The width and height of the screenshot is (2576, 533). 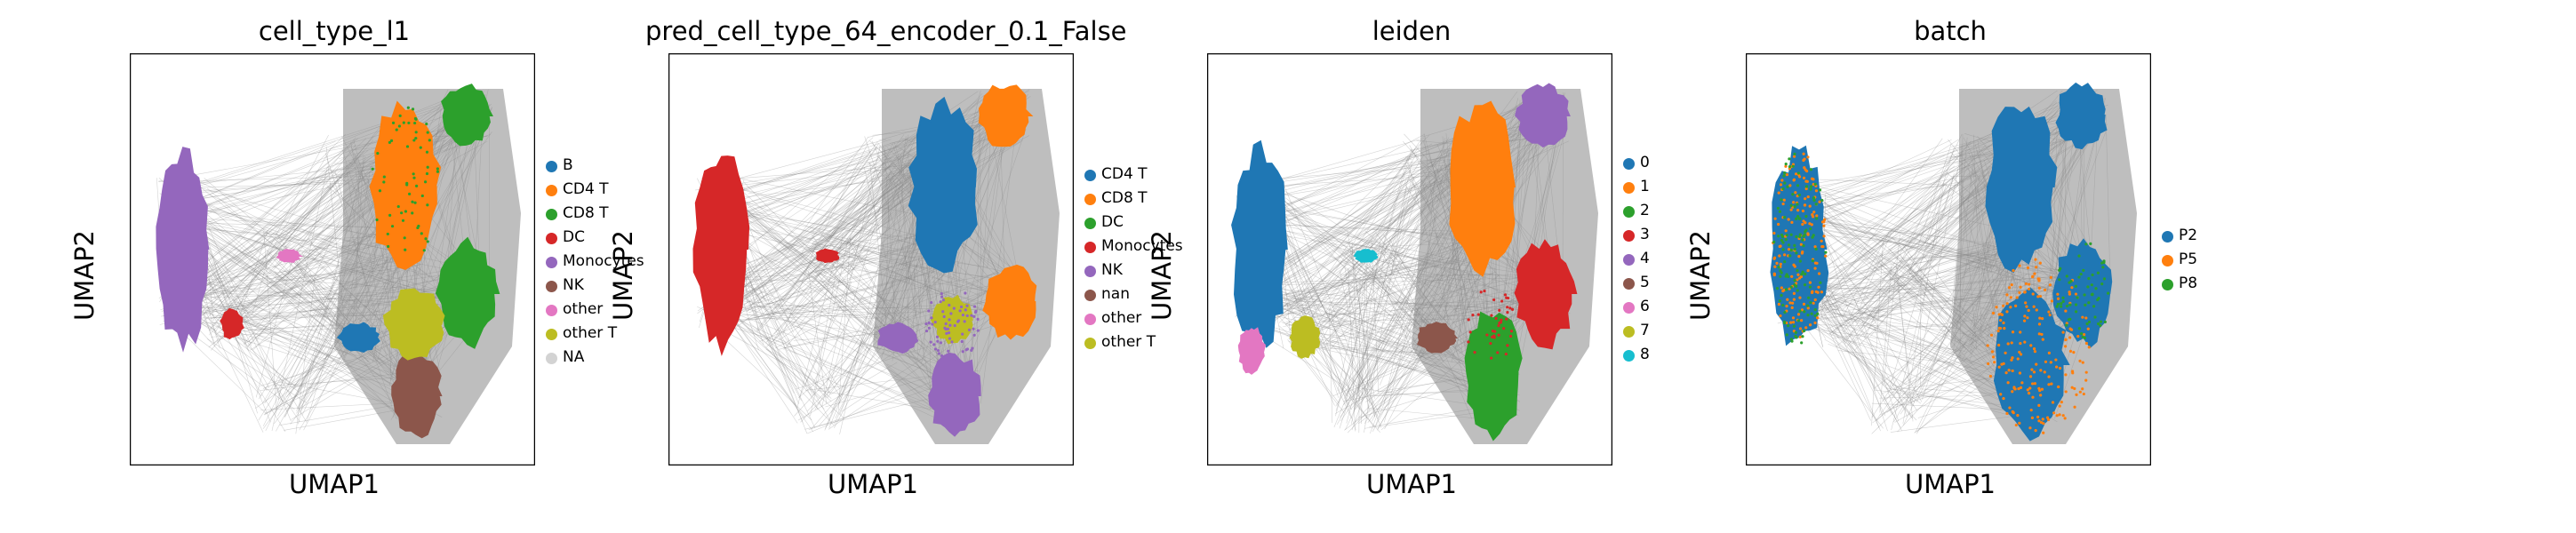 I want to click on cluster-other-t, so click(x=413, y=324).